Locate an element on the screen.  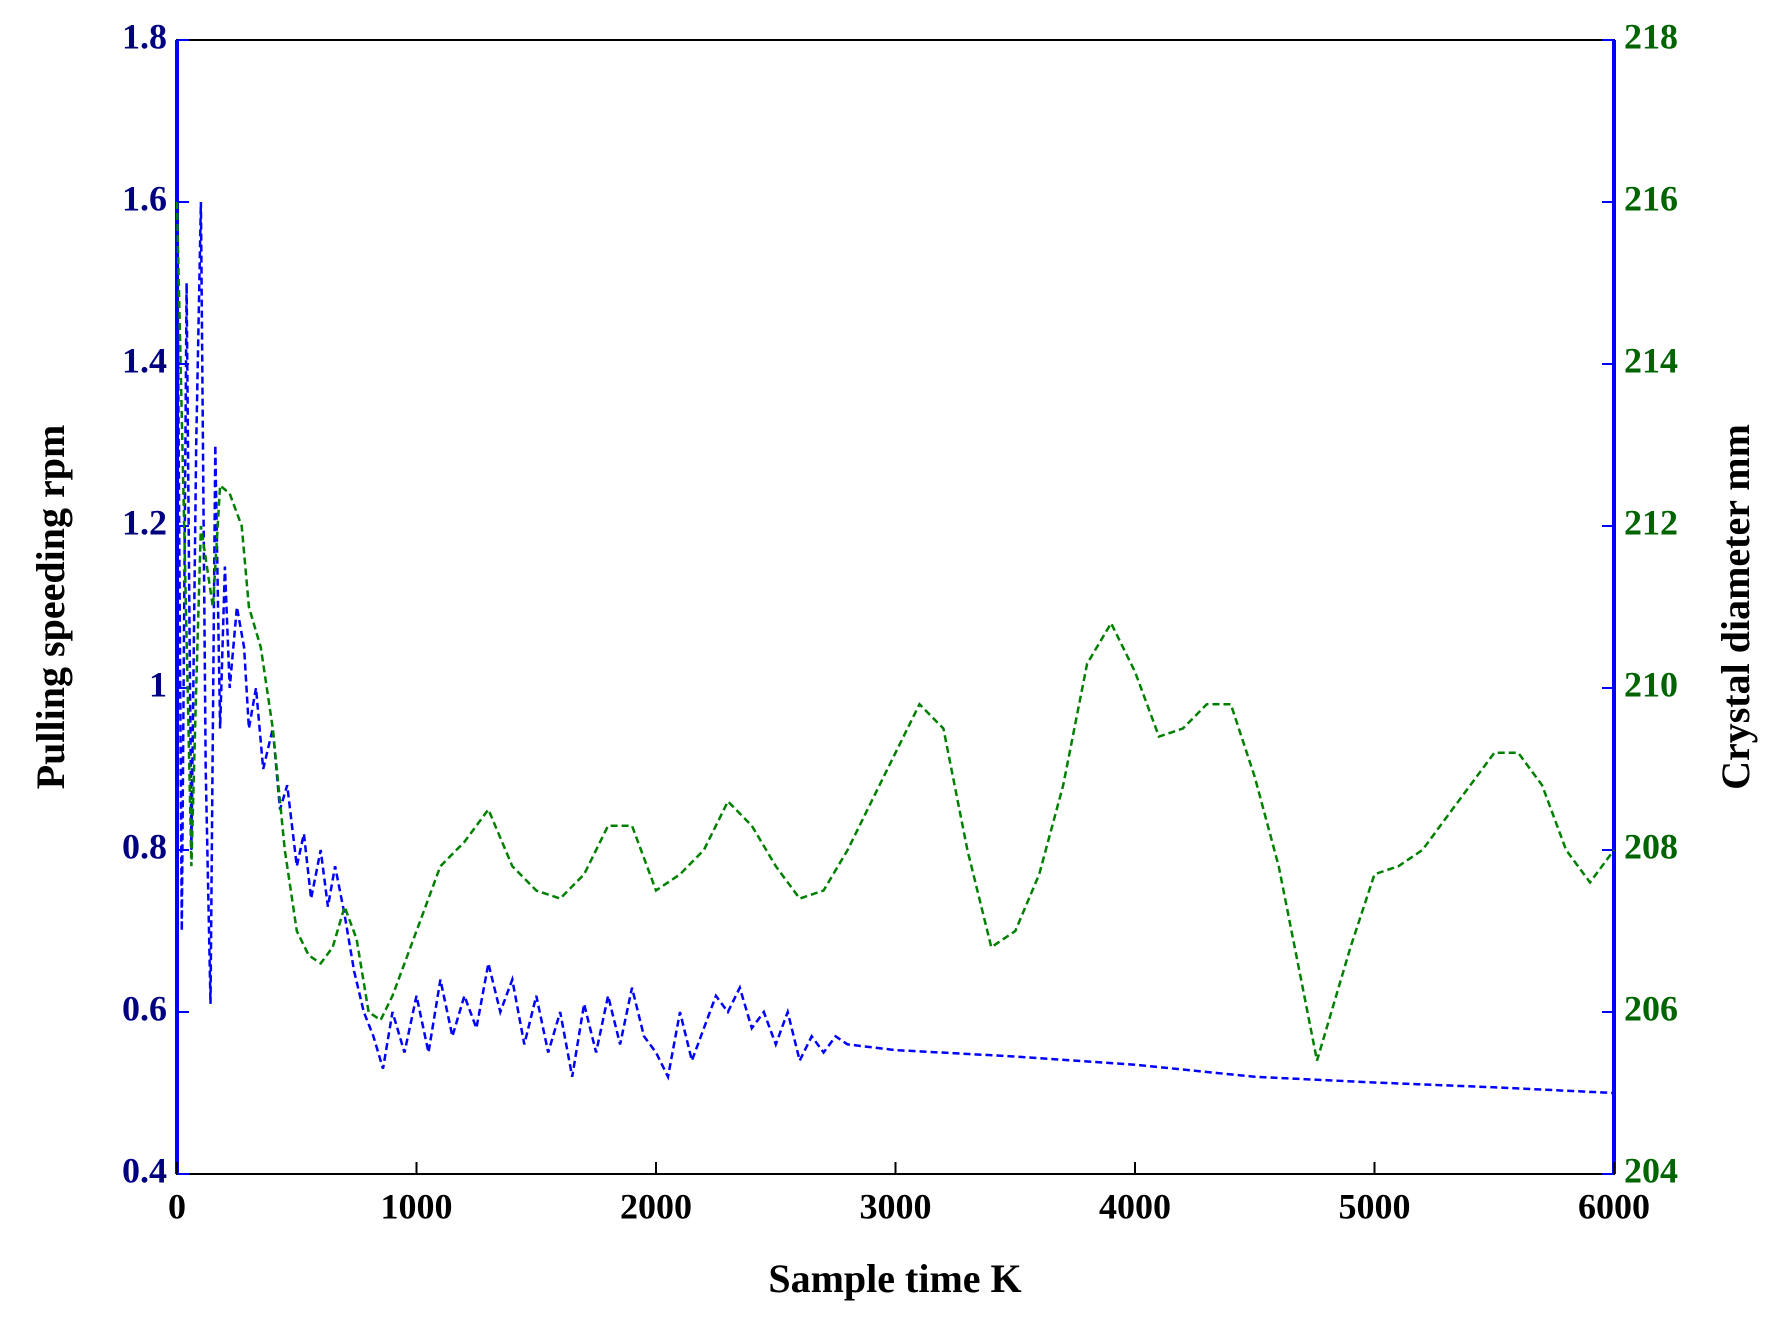
y2-tick-label: 212 is located at coordinates (1651, 522).